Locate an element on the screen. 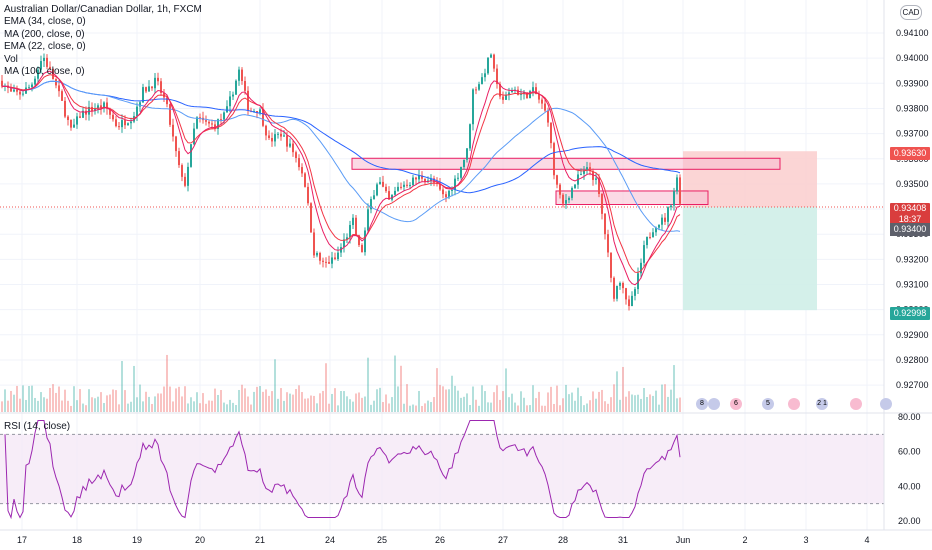  flag-ca-icon: 6 is located at coordinates (736, 404).